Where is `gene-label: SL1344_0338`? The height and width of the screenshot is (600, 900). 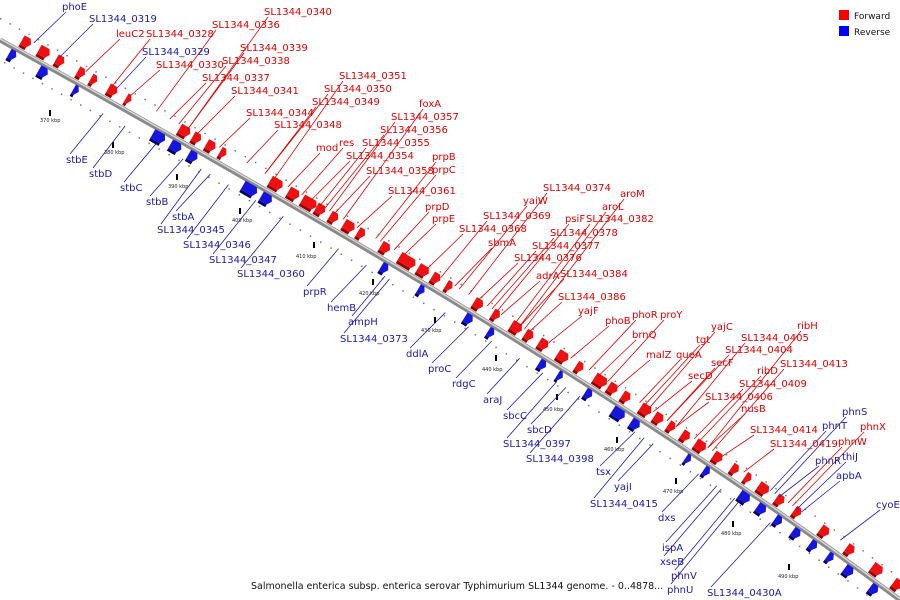
gene-label: SL1344_0338 is located at coordinates (256, 61).